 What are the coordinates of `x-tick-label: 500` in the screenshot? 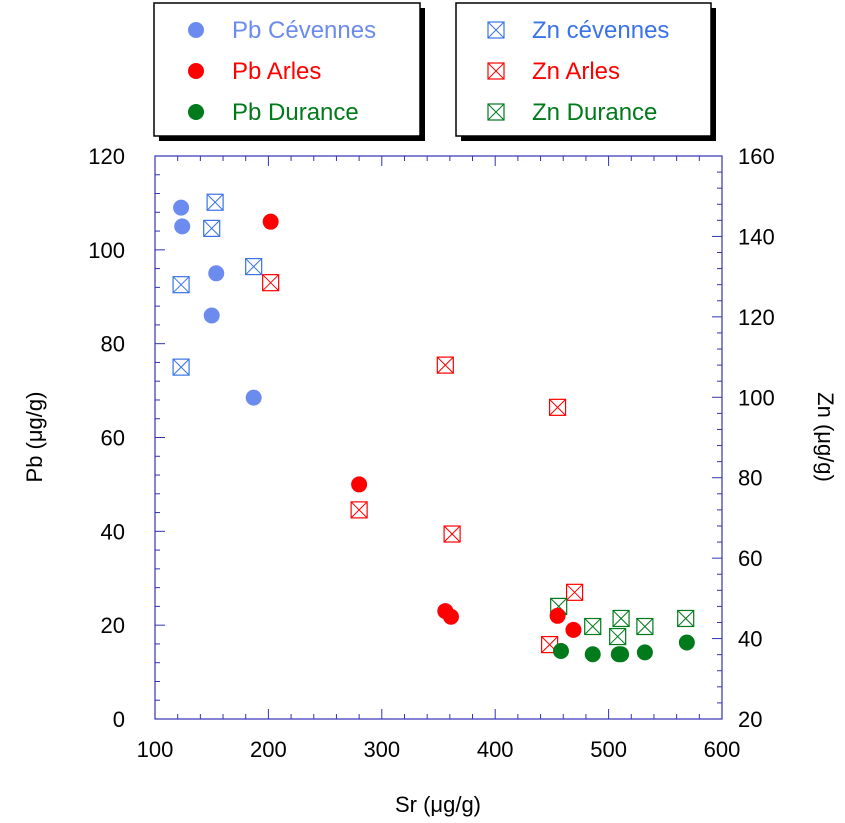 It's located at (608, 749).